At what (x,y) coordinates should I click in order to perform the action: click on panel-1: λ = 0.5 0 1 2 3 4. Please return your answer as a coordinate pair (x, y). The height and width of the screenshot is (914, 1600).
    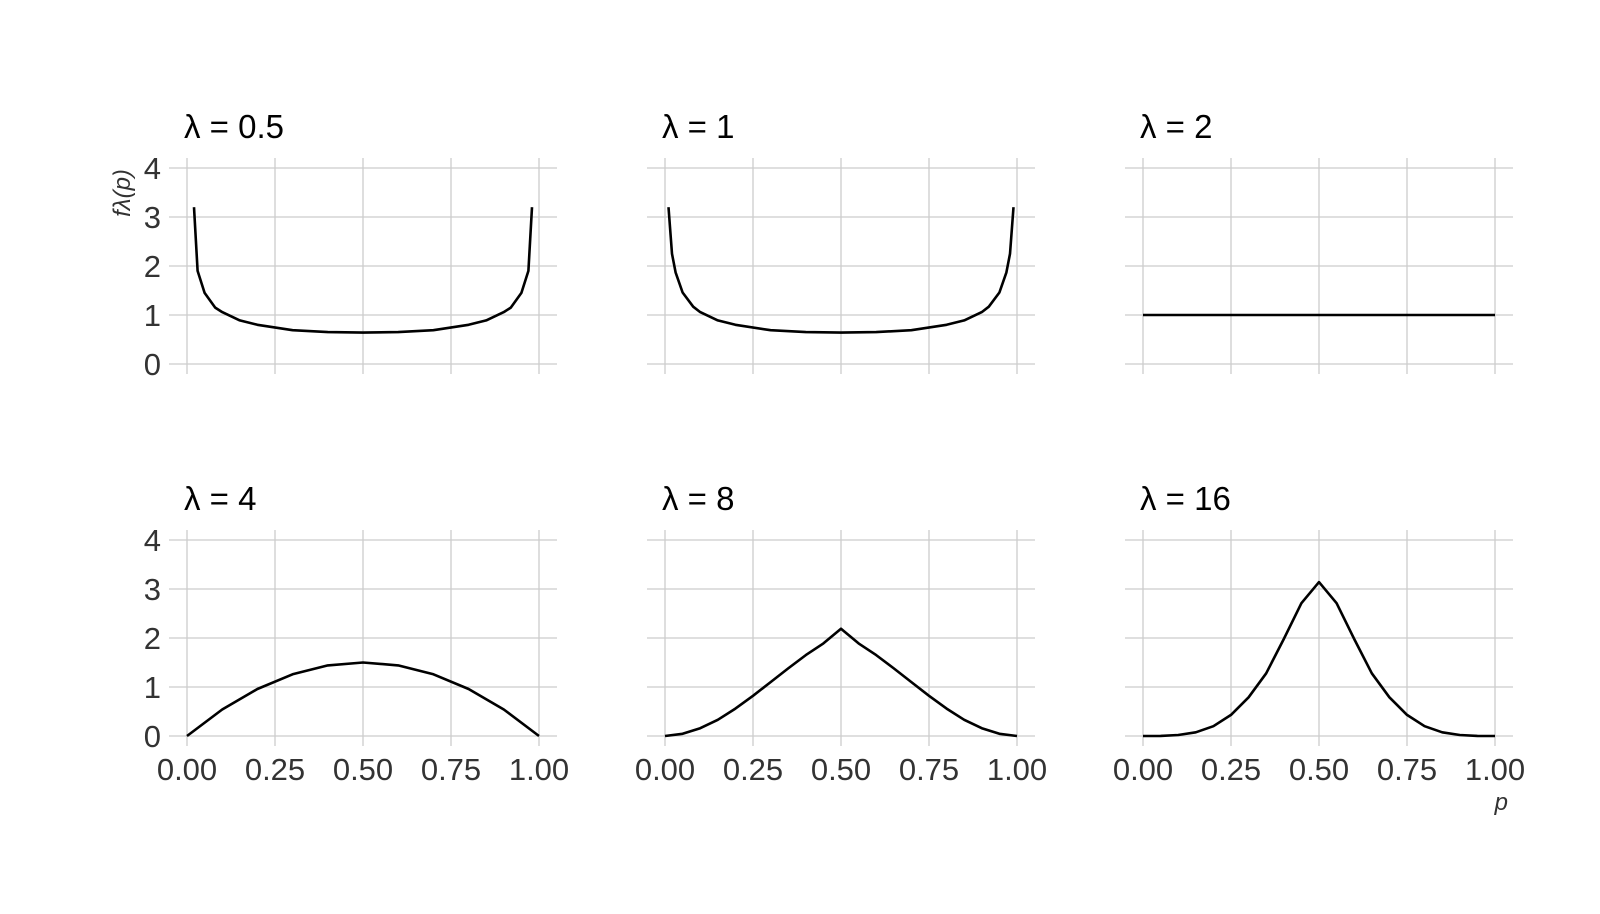
    Looking at the image, I should click on (350, 245).